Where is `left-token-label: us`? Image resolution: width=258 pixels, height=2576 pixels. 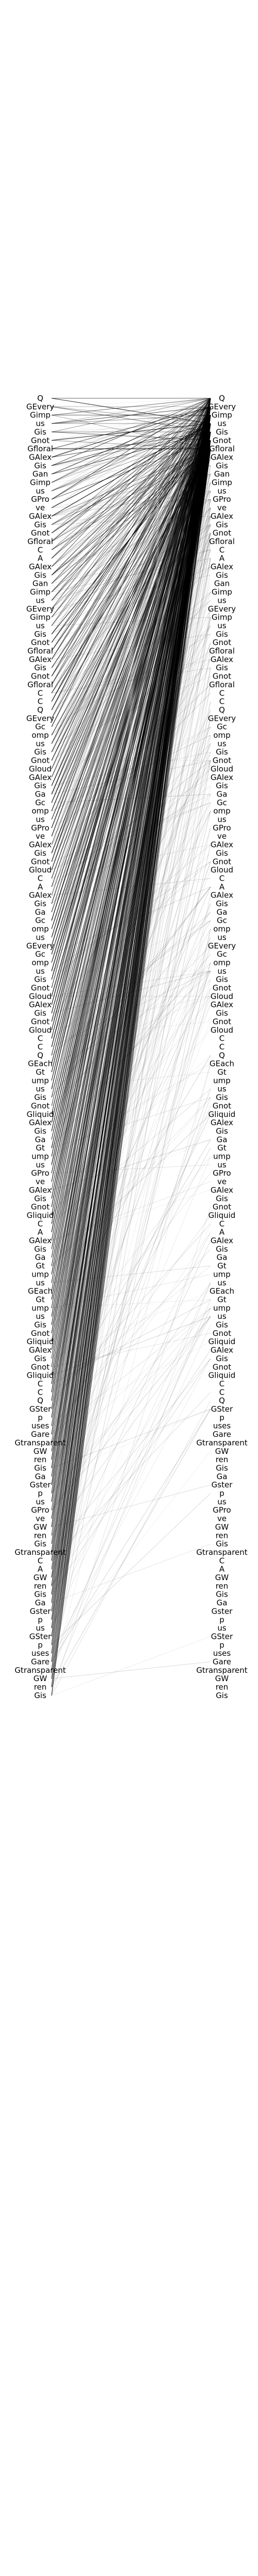
left-token-label: us is located at coordinates (40, 743).